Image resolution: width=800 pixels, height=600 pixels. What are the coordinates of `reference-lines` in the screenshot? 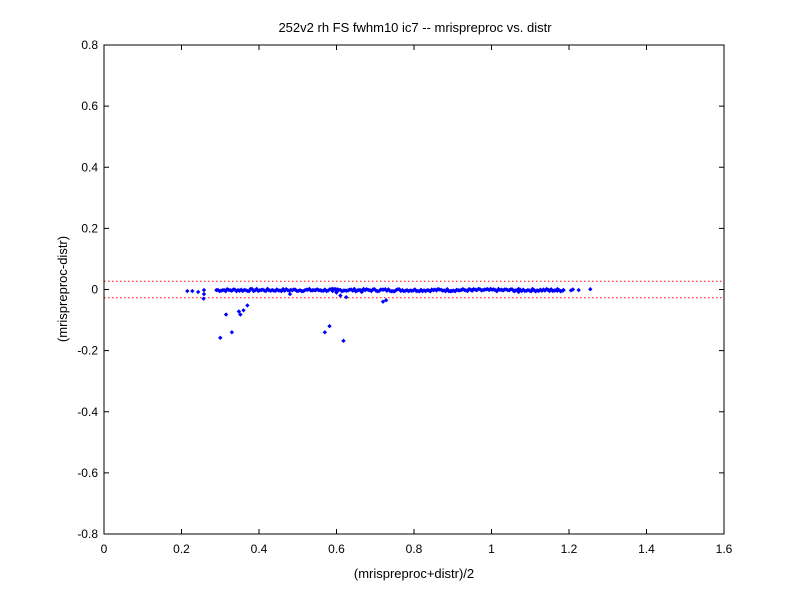 It's located at (414, 289).